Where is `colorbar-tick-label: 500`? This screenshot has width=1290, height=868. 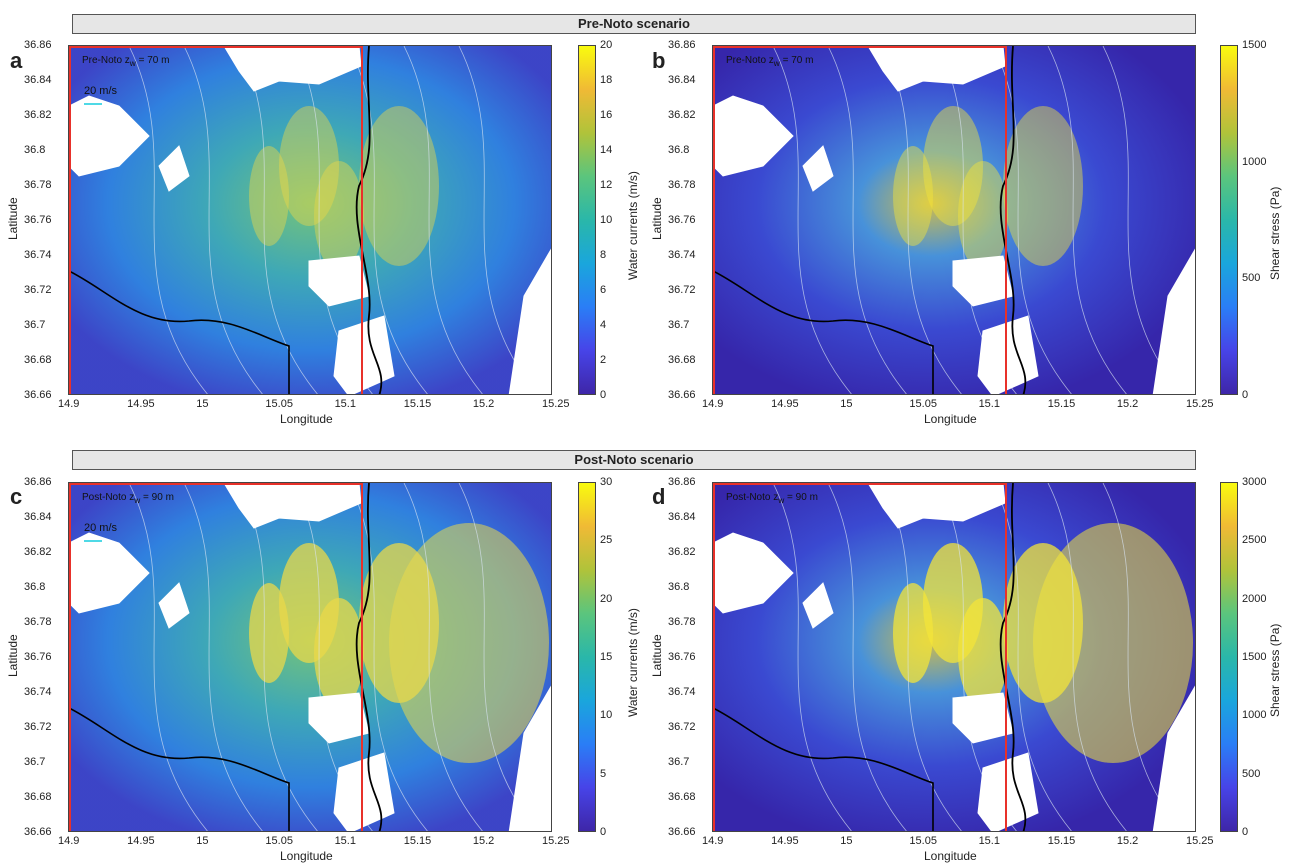
colorbar-tick-label: 500 is located at coordinates (1251, 773).